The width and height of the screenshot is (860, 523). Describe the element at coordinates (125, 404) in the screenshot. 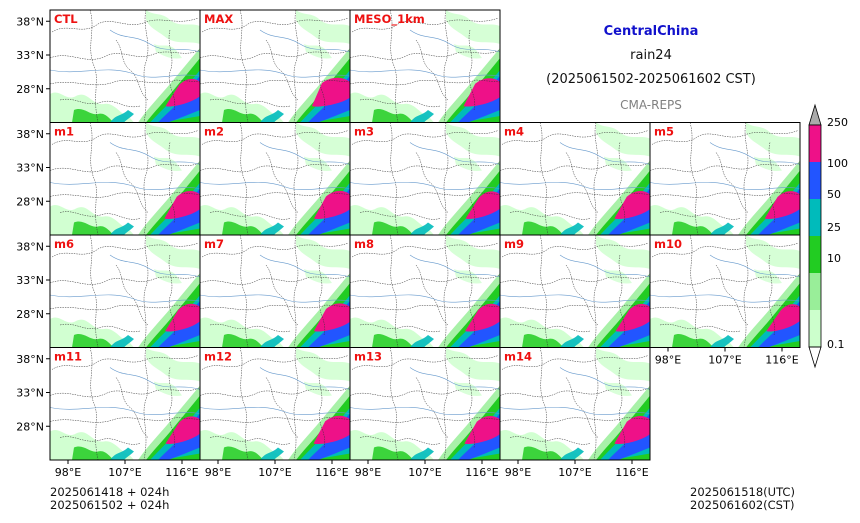

I see `panel-map: m11` at that location.